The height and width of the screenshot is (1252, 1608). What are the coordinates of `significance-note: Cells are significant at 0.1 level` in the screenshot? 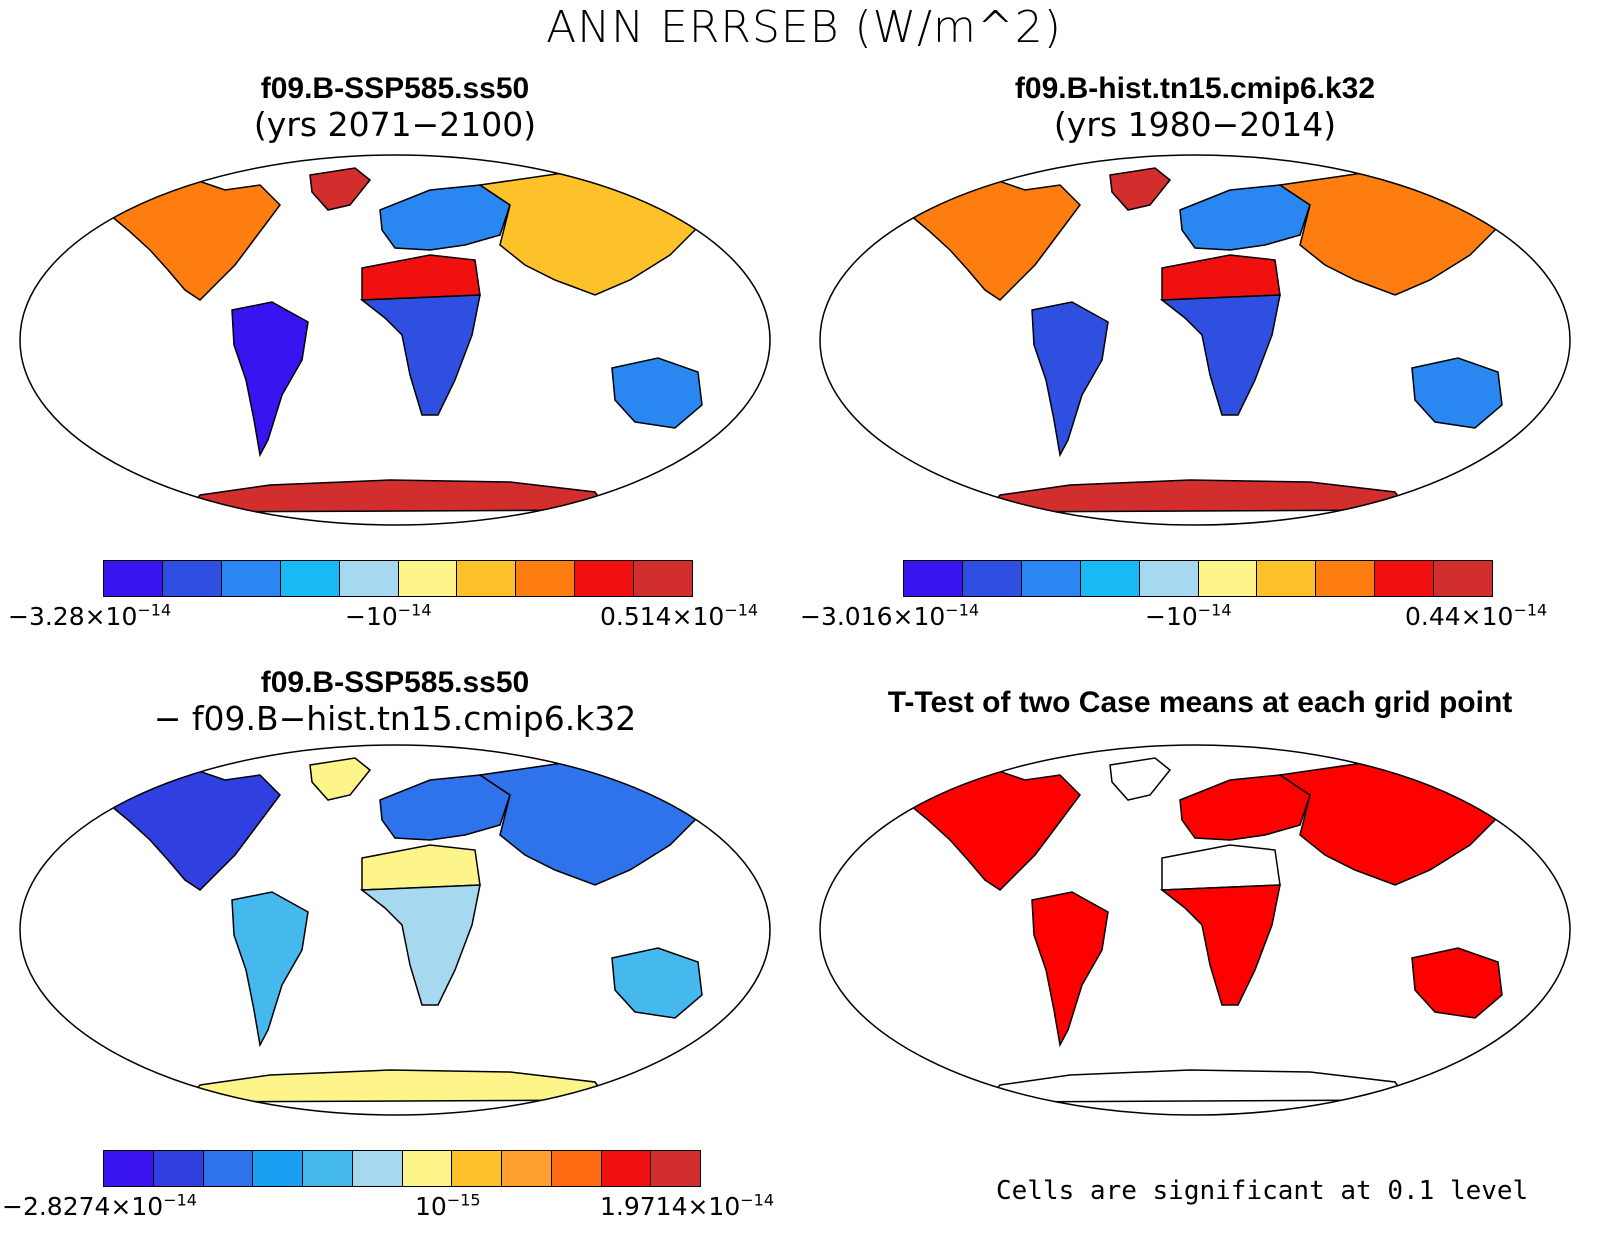 It's located at (1262, 1191).